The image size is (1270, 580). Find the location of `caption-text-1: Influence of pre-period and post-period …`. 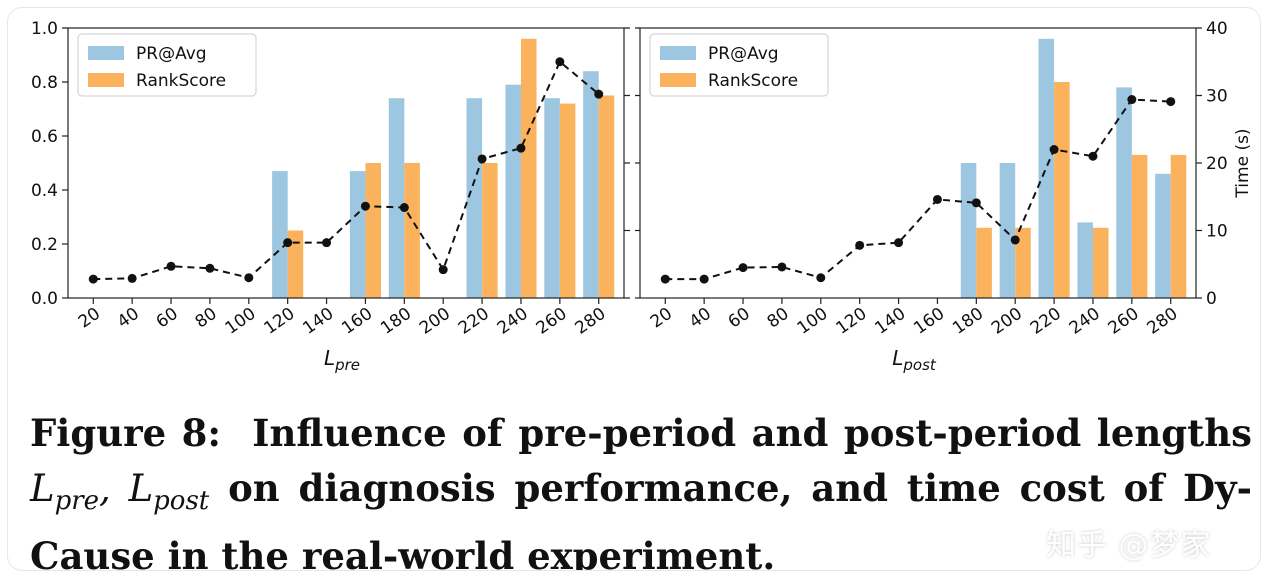

caption-text-1: Influence of pre-period and post-period … is located at coordinates (752, 433).